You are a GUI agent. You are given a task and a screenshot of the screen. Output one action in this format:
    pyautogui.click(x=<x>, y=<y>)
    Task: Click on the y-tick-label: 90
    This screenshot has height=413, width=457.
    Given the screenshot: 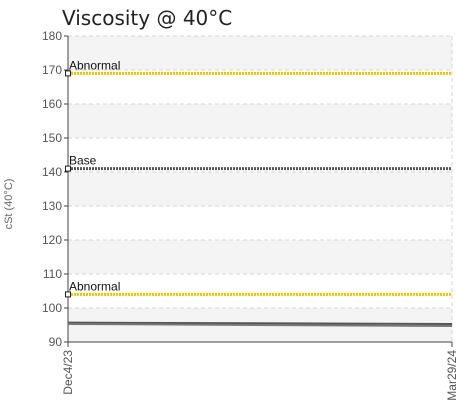 What is the action you would take?
    pyautogui.click(x=56, y=342)
    